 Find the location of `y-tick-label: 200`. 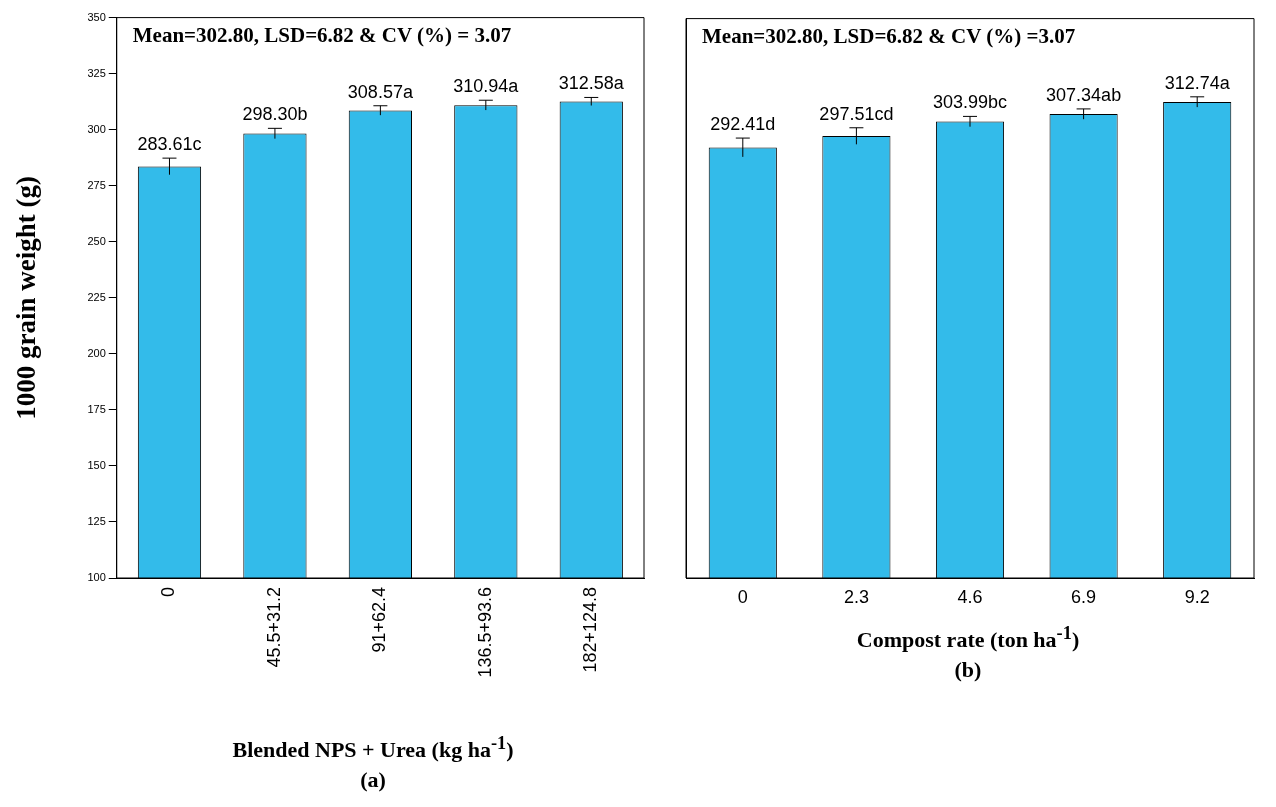

y-tick-label: 200 is located at coordinates (96, 352).